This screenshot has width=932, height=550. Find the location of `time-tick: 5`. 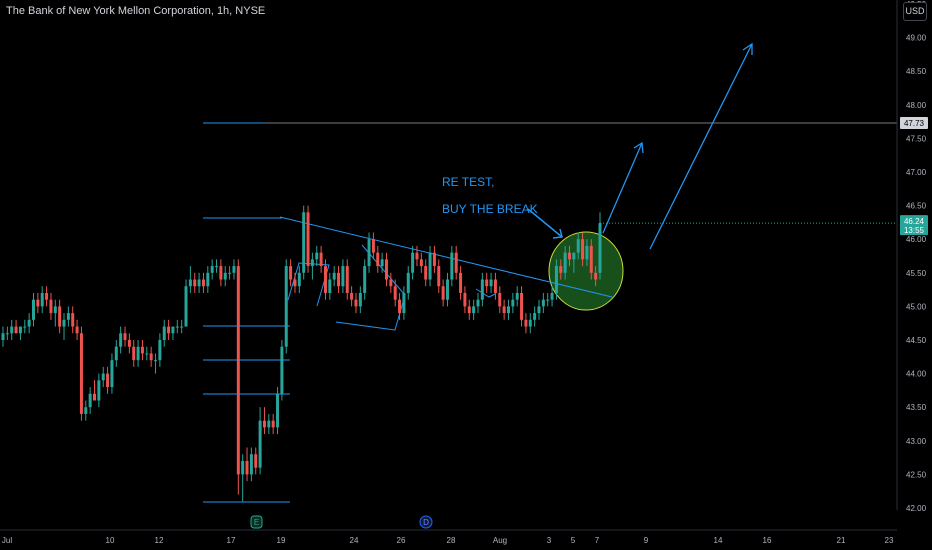

time-tick: 5 is located at coordinates (573, 540).